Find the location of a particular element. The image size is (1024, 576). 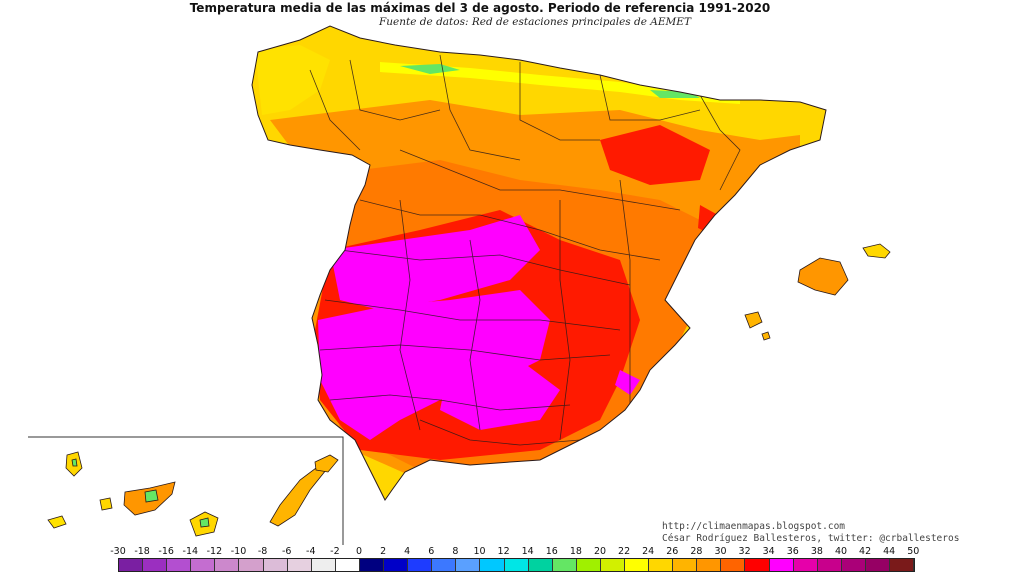

legend-label: 50 is located at coordinates (913, 551).